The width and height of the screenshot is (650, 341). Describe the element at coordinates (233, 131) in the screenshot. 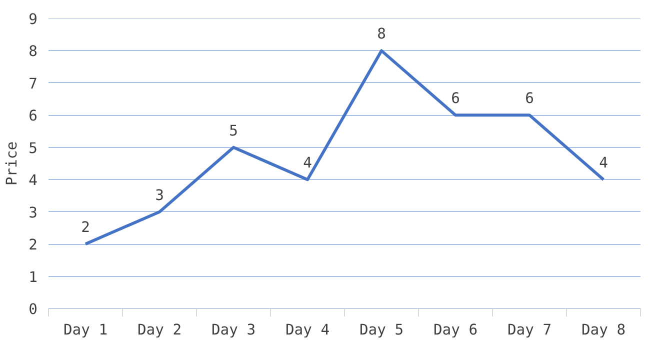

I see `data-label: 5` at that location.